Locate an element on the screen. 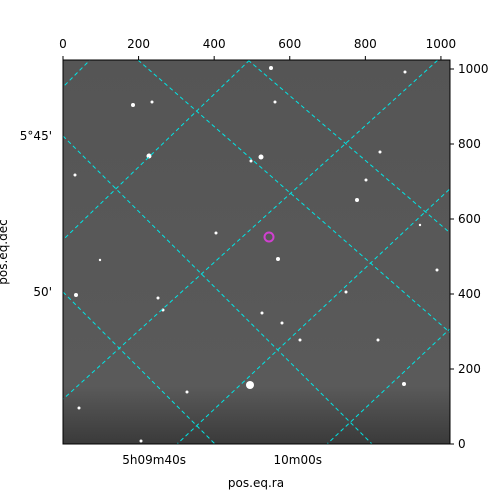 Image resolution: width=500 pixels, height=504 pixels. dec-tick-label: 50' is located at coordinates (42, 292).